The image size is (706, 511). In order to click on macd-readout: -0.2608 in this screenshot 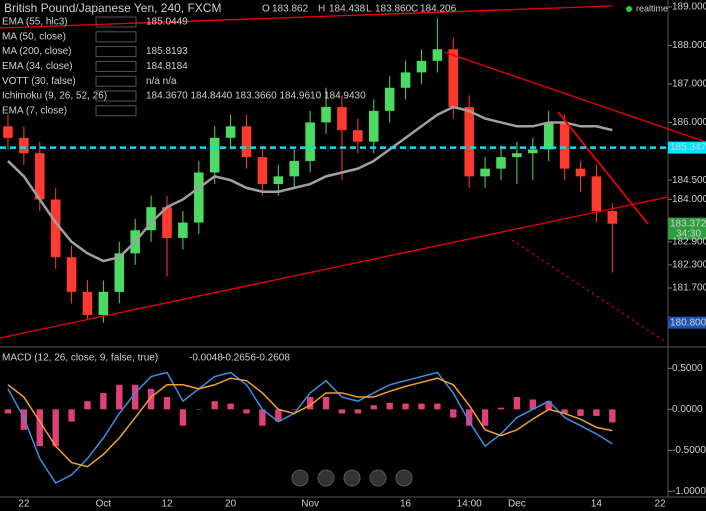, I will do `click(273, 358)`.